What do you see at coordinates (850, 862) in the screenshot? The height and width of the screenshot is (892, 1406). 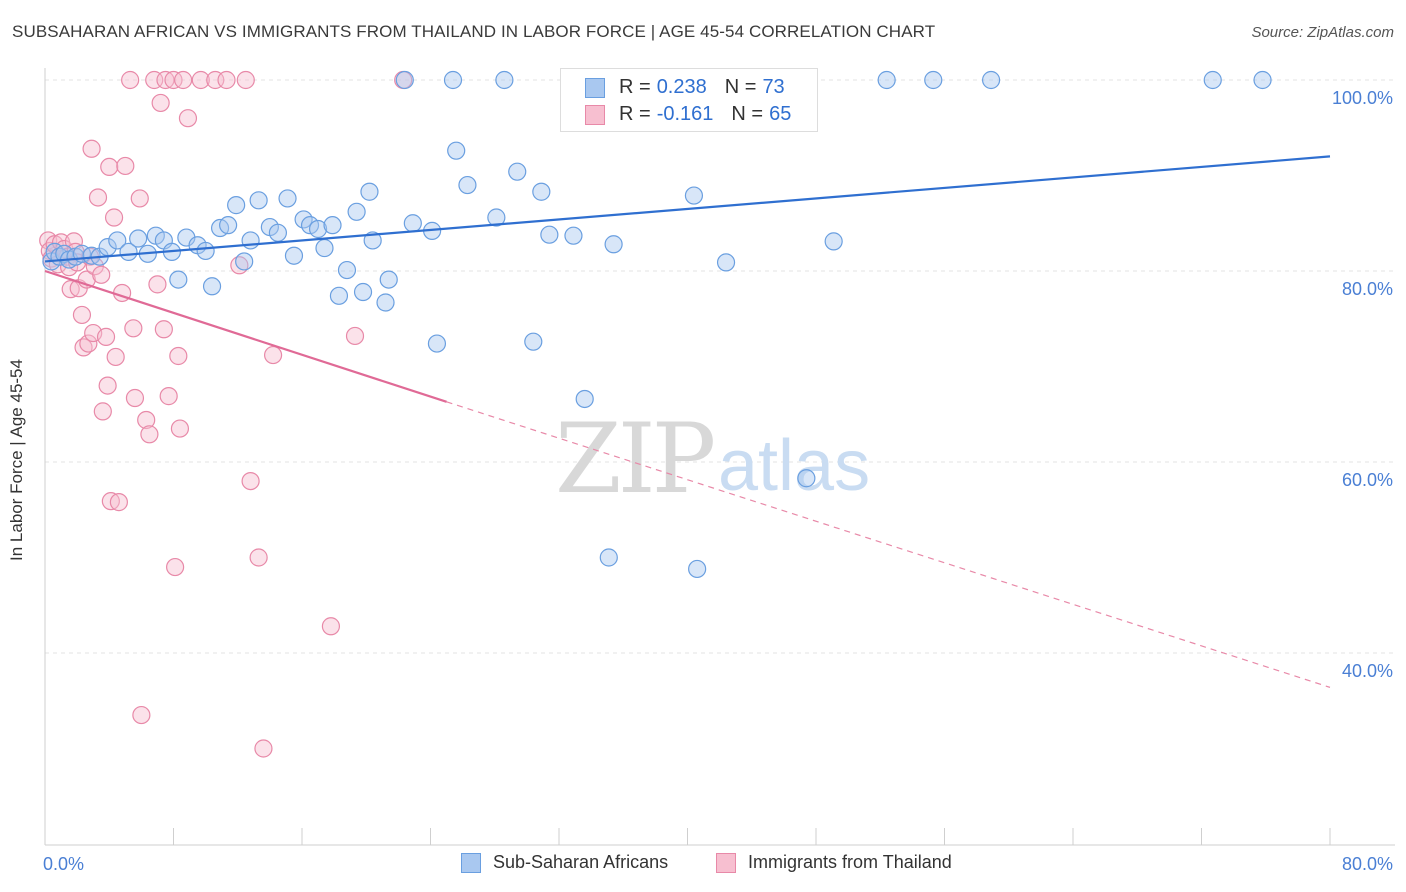 I see `legend-label-thailand: Immigrants from Thailand` at bounding box center [850, 862].